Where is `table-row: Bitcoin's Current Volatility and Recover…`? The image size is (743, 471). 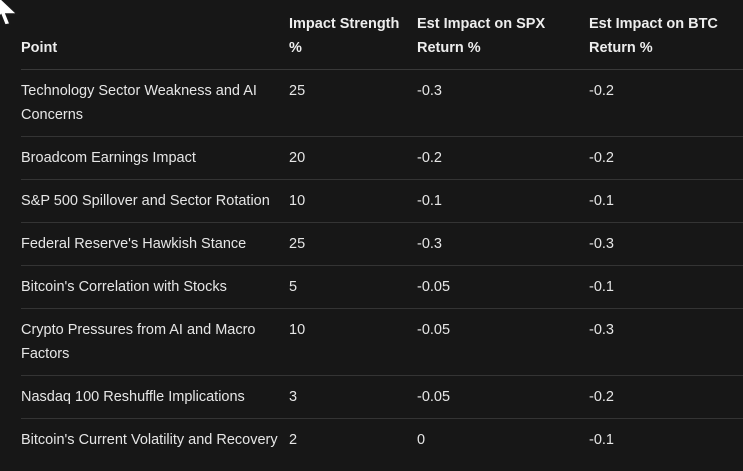
table-row: Bitcoin's Current Volatility and Recover… is located at coordinates (382, 440).